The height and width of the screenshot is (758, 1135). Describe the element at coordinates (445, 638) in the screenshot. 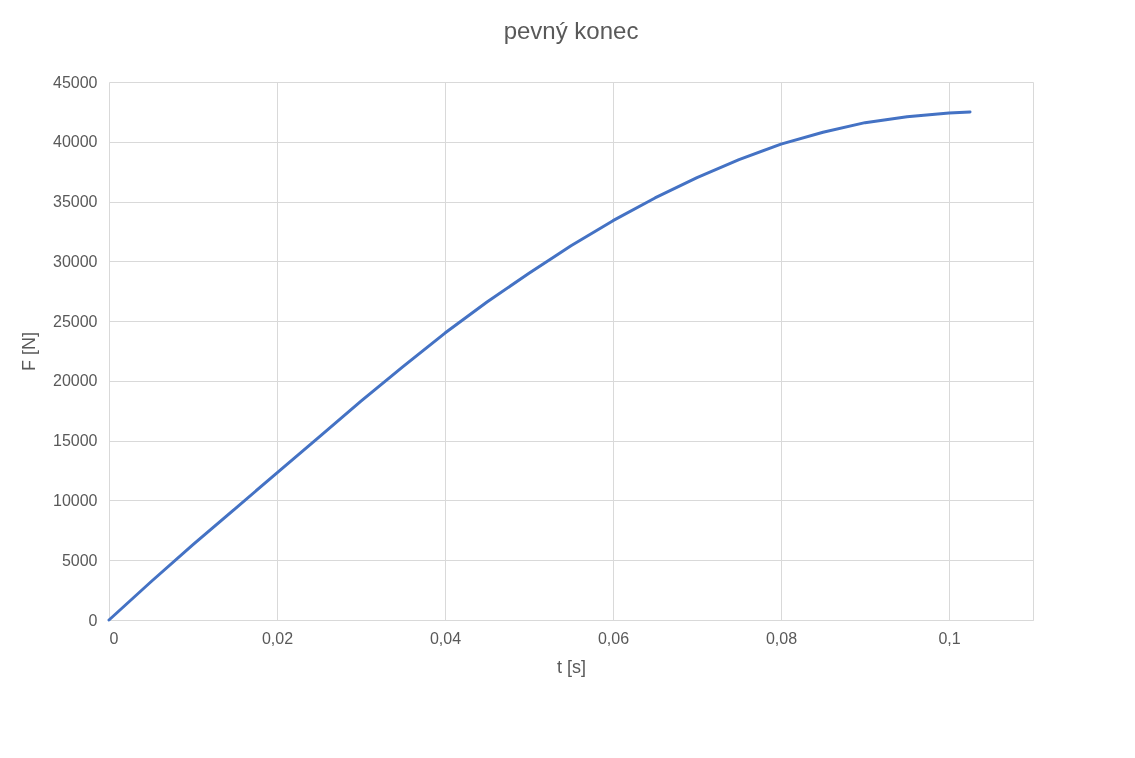

I see `x-tick-label: 0,04` at that location.